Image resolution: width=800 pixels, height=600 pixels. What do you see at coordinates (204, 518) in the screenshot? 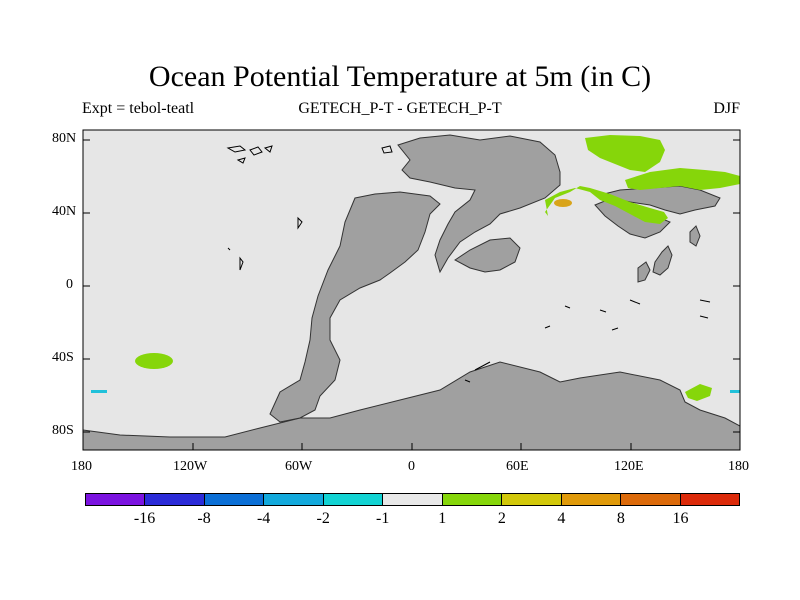
I see `colorbar-label: -8` at bounding box center [204, 518].